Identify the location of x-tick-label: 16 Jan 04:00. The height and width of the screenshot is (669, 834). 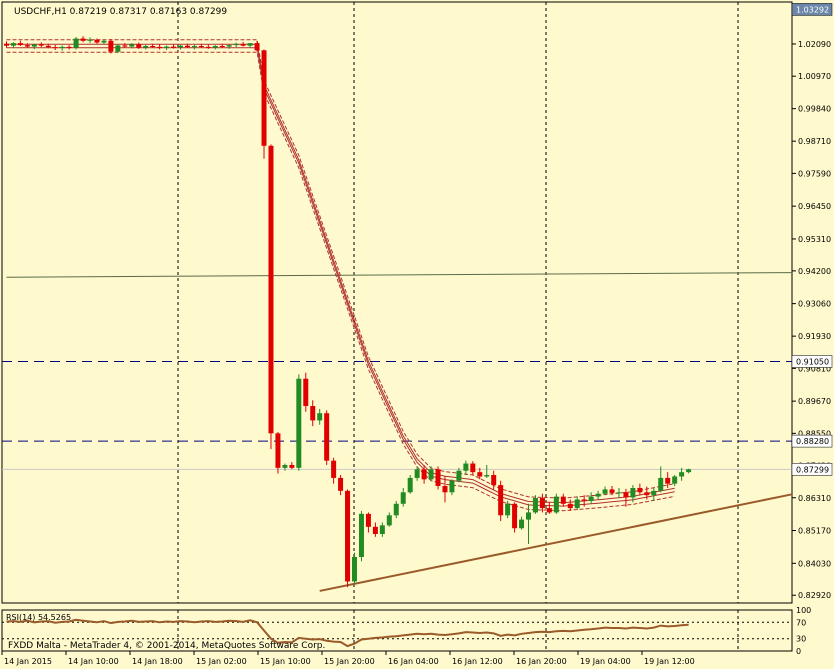
(413, 661).